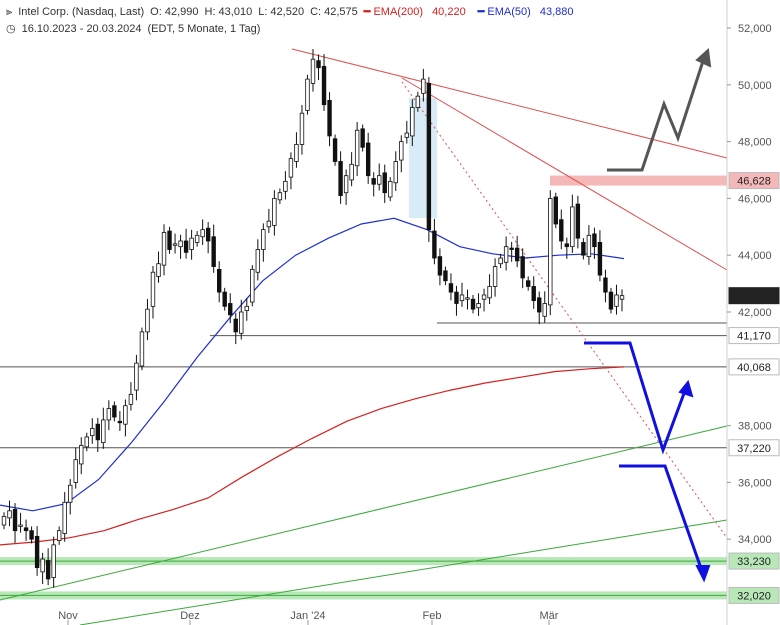  I want to click on level-label: 40,068, so click(754, 368).